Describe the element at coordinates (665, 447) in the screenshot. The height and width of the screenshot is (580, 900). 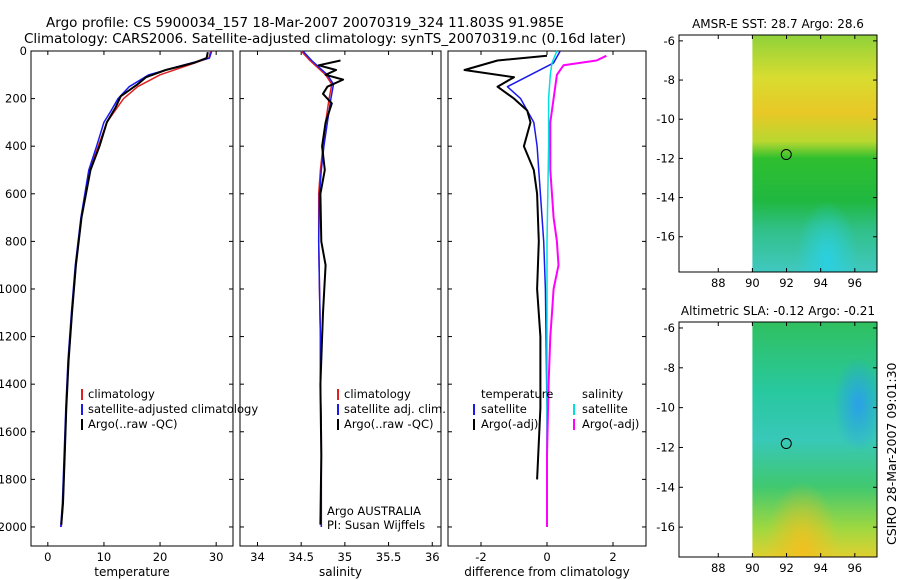
I see `sla-map-ytick-label: -12` at that location.